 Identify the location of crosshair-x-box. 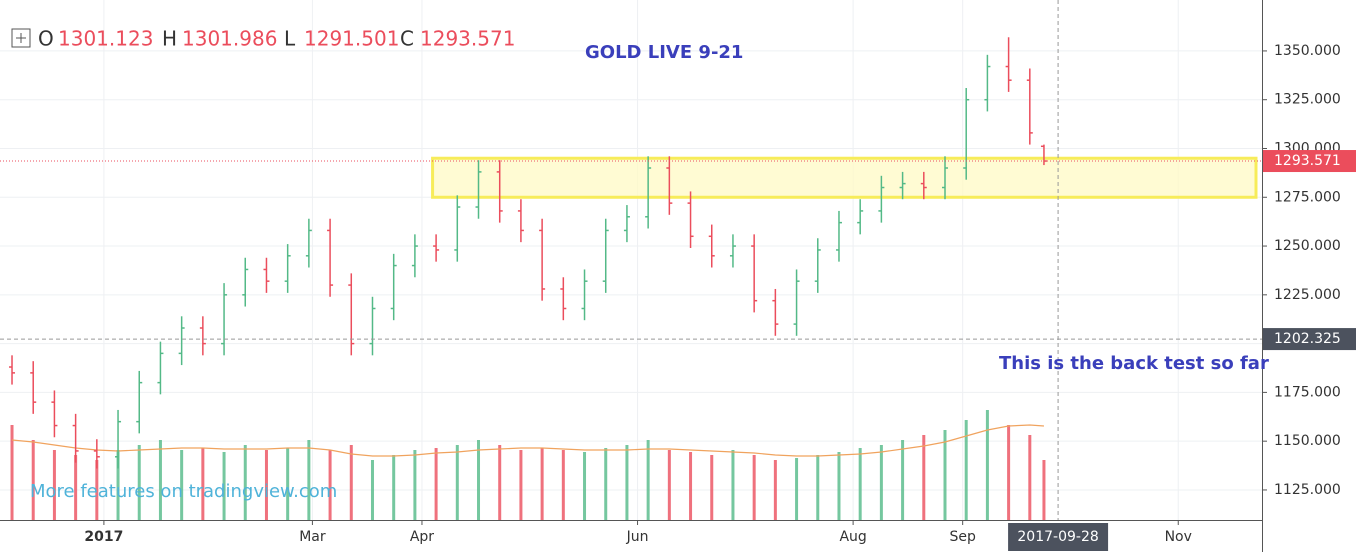
(1058, 537).